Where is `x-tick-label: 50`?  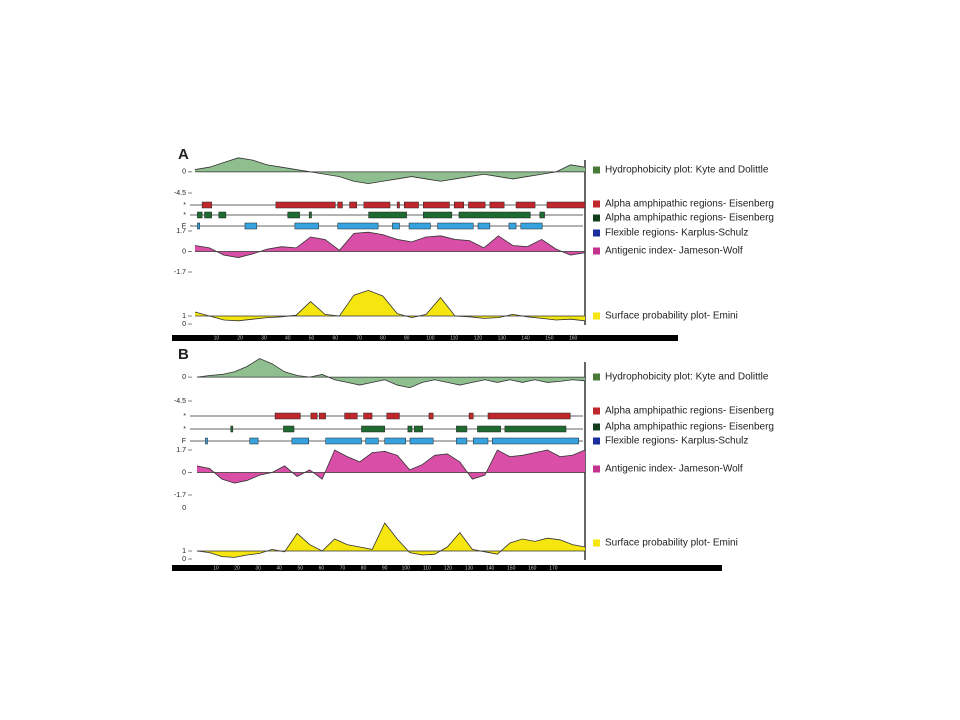
x-tick-label: 50 is located at coordinates (312, 338).